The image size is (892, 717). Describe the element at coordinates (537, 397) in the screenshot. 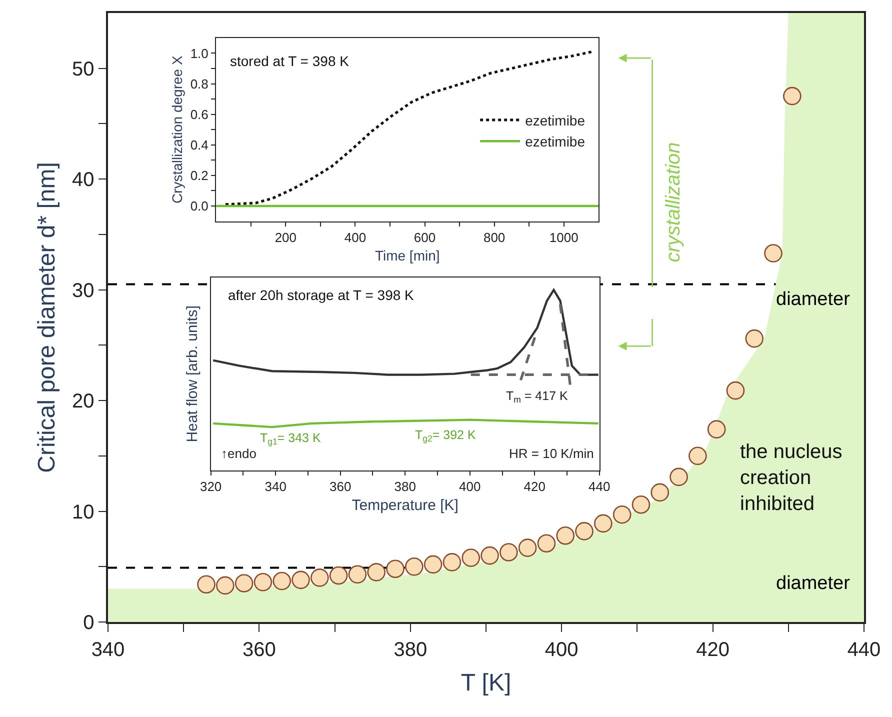

I see `annotation: T$_{m}$ = 417 K` at that location.